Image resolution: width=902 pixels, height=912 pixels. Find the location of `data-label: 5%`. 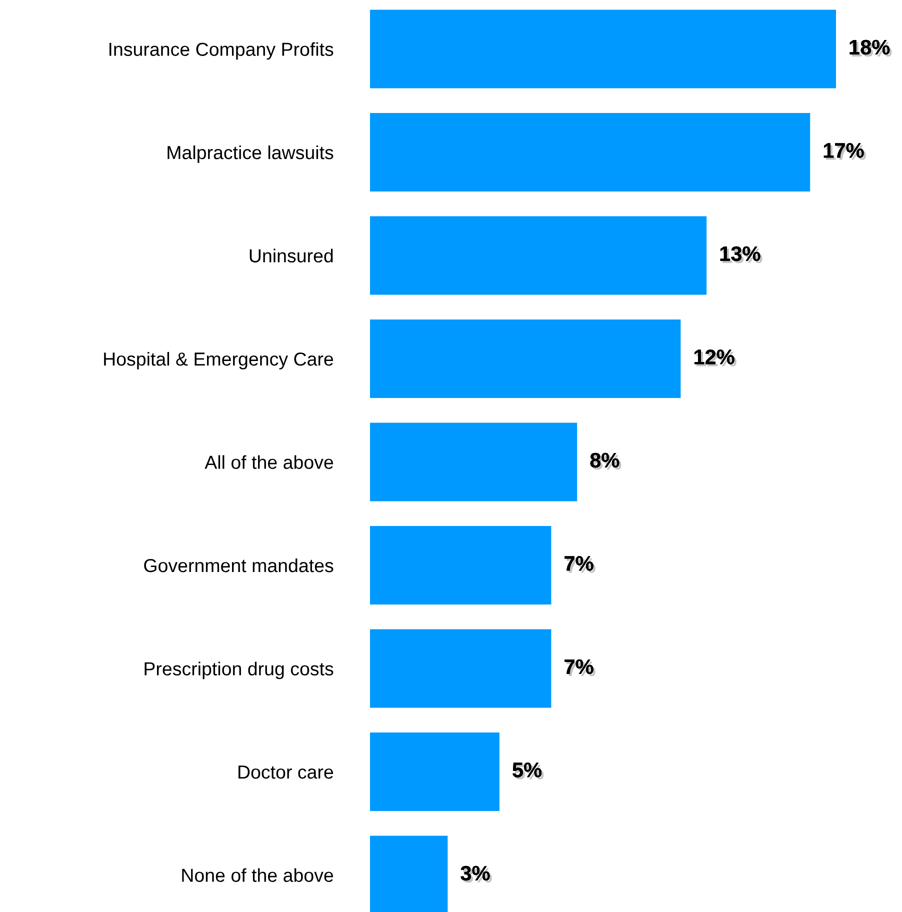

data-label: 5% is located at coordinates (528, 771).